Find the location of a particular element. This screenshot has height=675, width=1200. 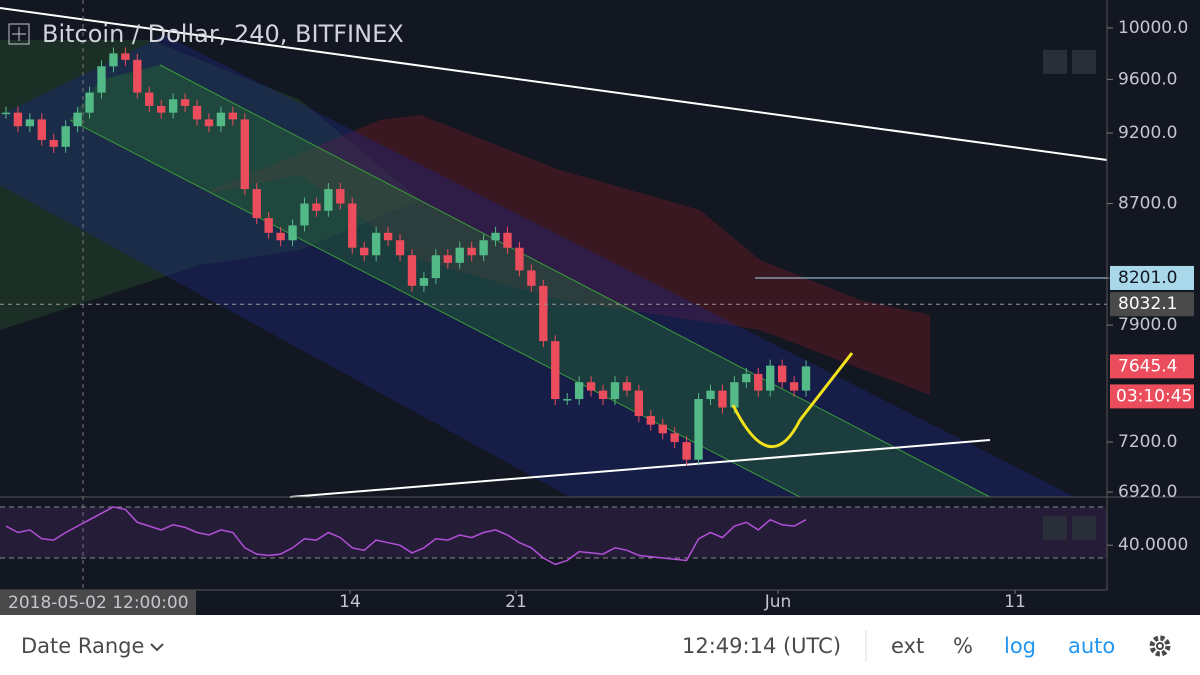

expand-icon is located at coordinates (19, 34).